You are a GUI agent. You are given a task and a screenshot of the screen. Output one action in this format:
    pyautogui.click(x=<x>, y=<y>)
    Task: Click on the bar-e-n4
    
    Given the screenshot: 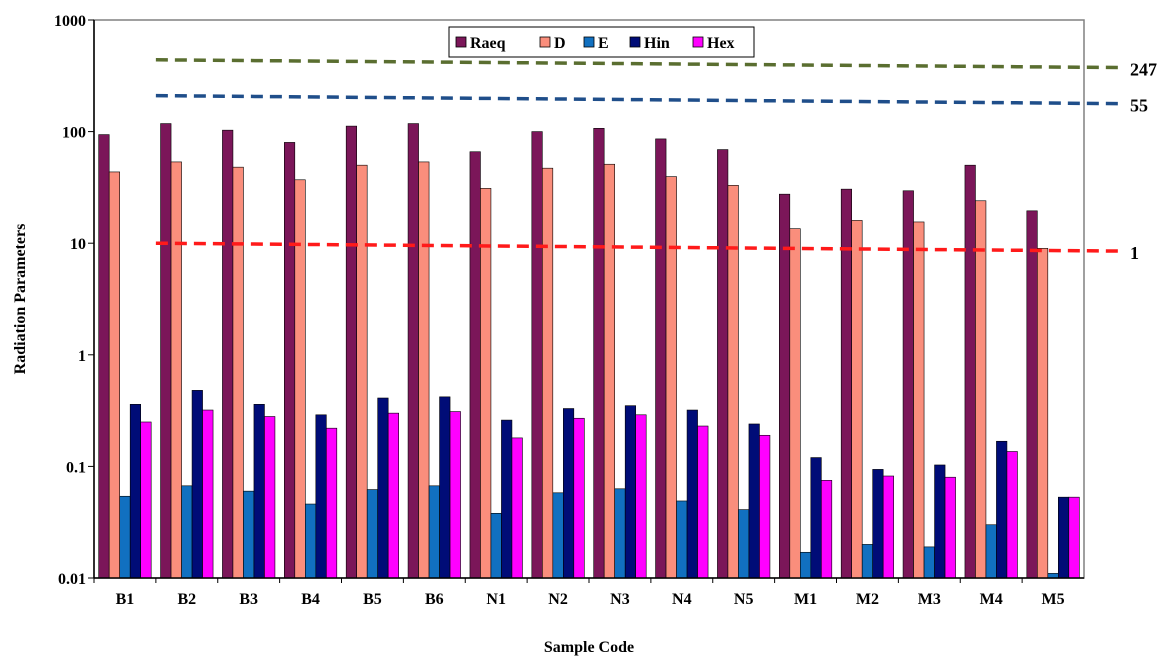 What is the action you would take?
    pyautogui.click(x=682, y=539)
    